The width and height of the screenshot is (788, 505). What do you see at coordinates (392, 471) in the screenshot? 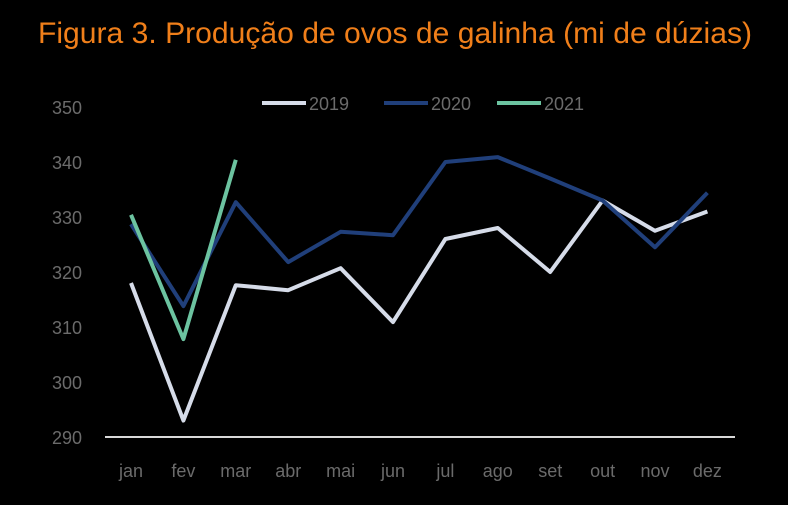
I see `x-tick-label: jun` at bounding box center [392, 471].